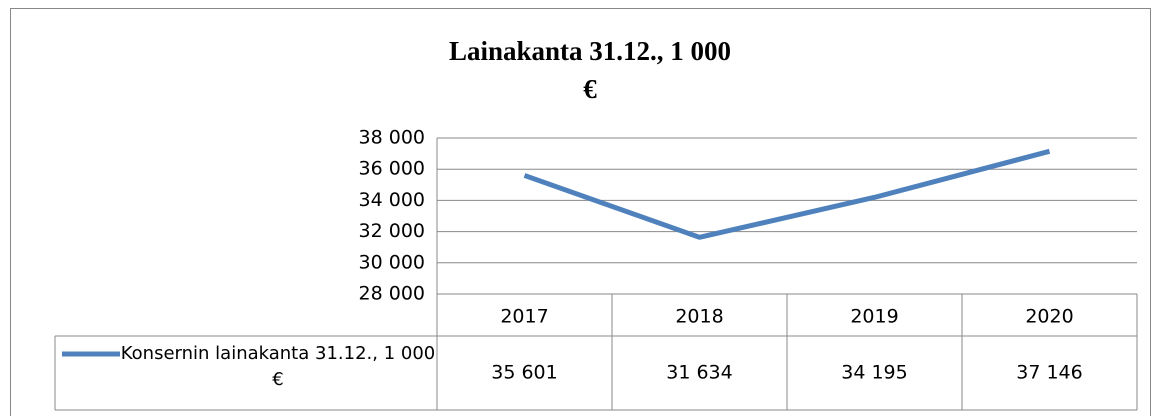 This screenshot has height=416, width=1152. Describe the element at coordinates (392, 294) in the screenshot. I see `y-tick-label: 28 000` at that location.